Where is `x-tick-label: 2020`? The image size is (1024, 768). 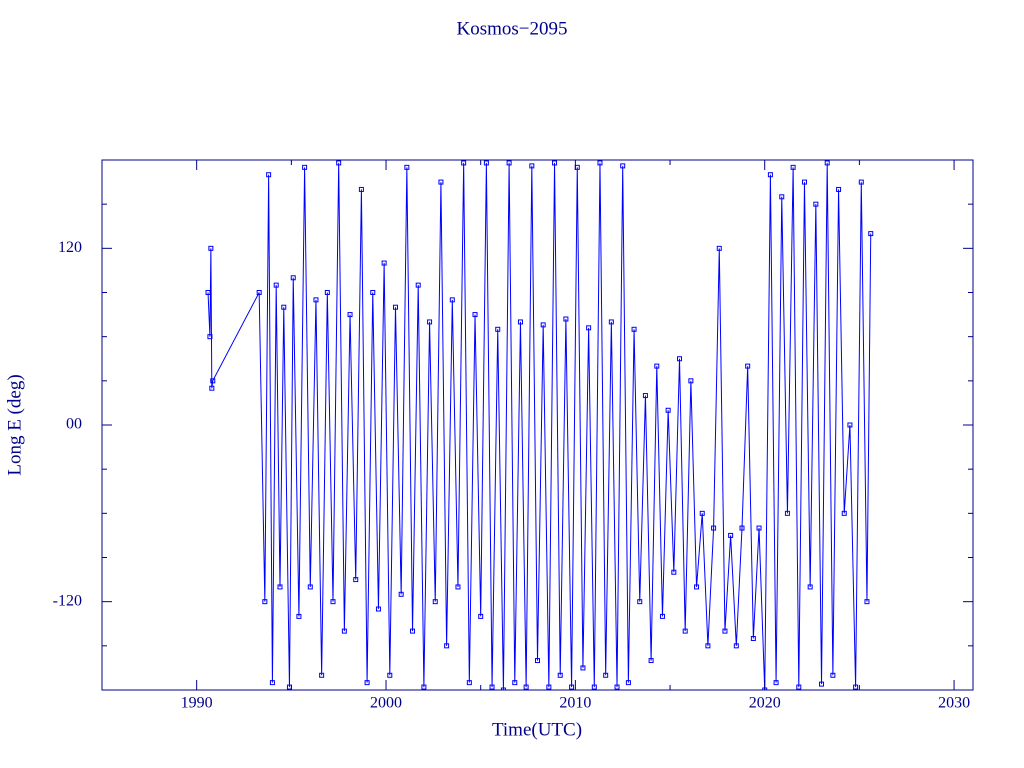 x-tick-label: 2020 is located at coordinates (765, 703).